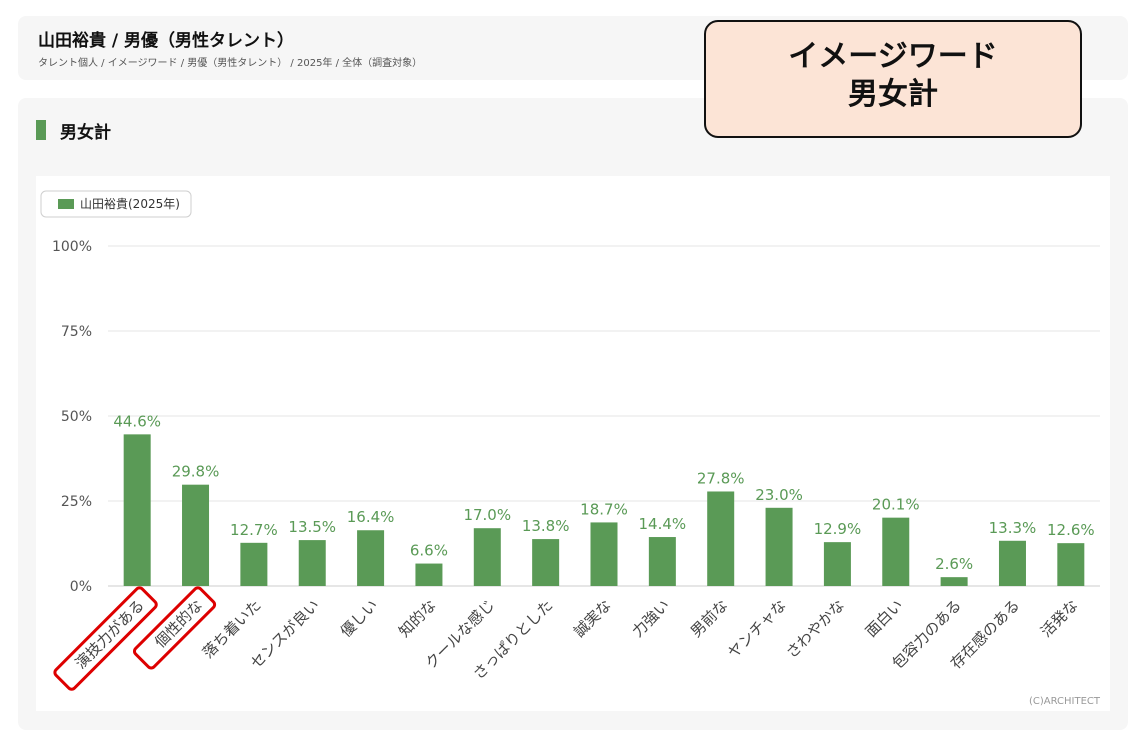  Describe the element at coordinates (815, 629) in the screenshot. I see `category-label: さわやかな` at that location.